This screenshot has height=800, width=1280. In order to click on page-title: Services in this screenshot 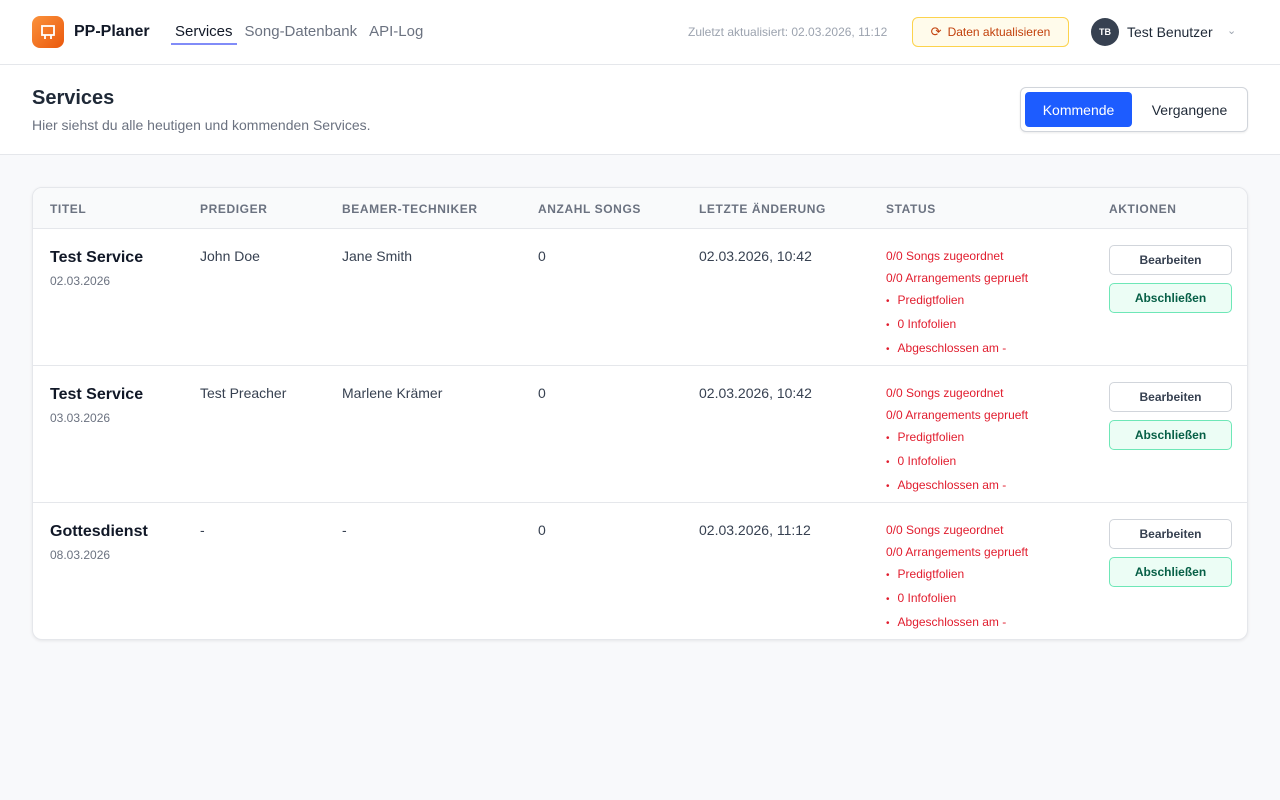, I will do `click(73, 98)`.